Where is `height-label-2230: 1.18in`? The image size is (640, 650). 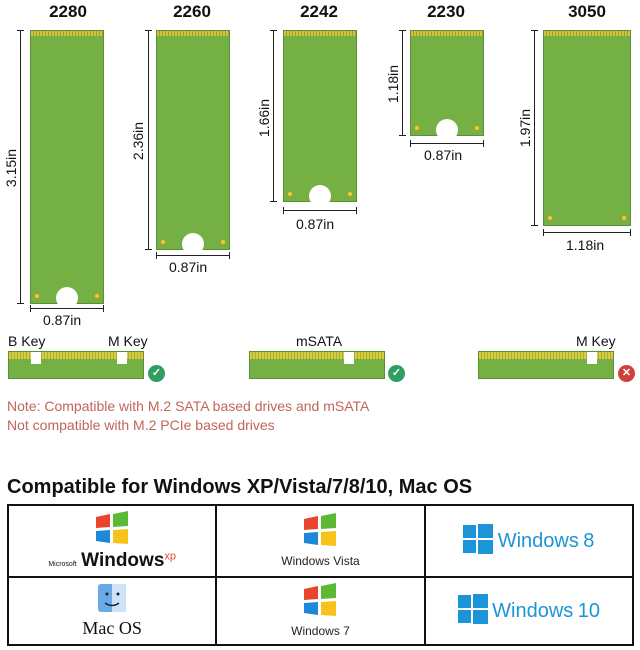
height-label-2230: 1.18in is located at coordinates (393, 84).